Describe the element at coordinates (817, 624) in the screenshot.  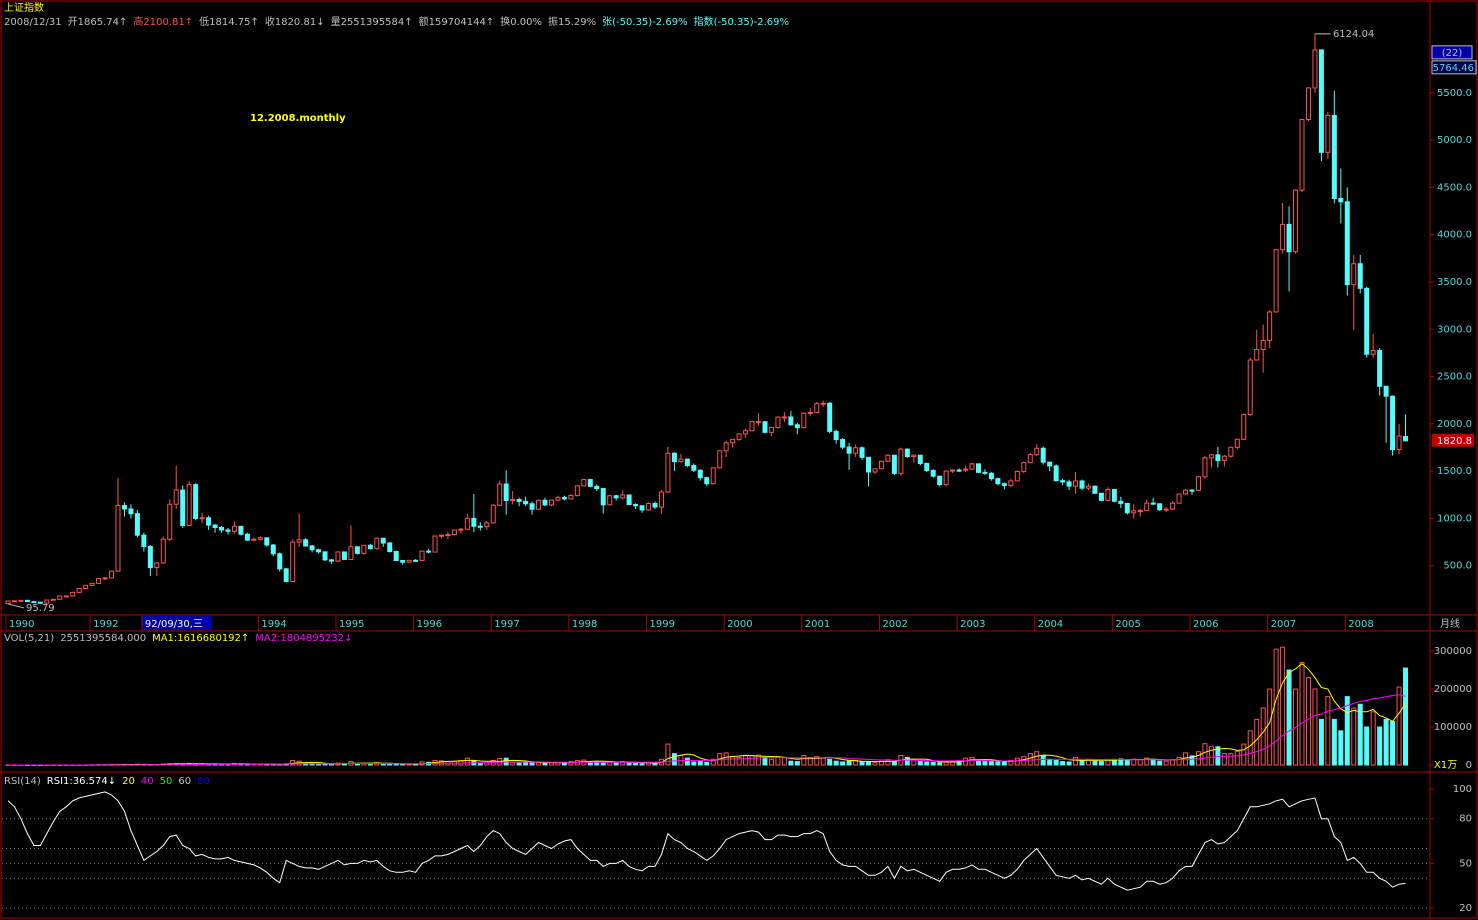
I see `x-tick-label: 2001` at that location.